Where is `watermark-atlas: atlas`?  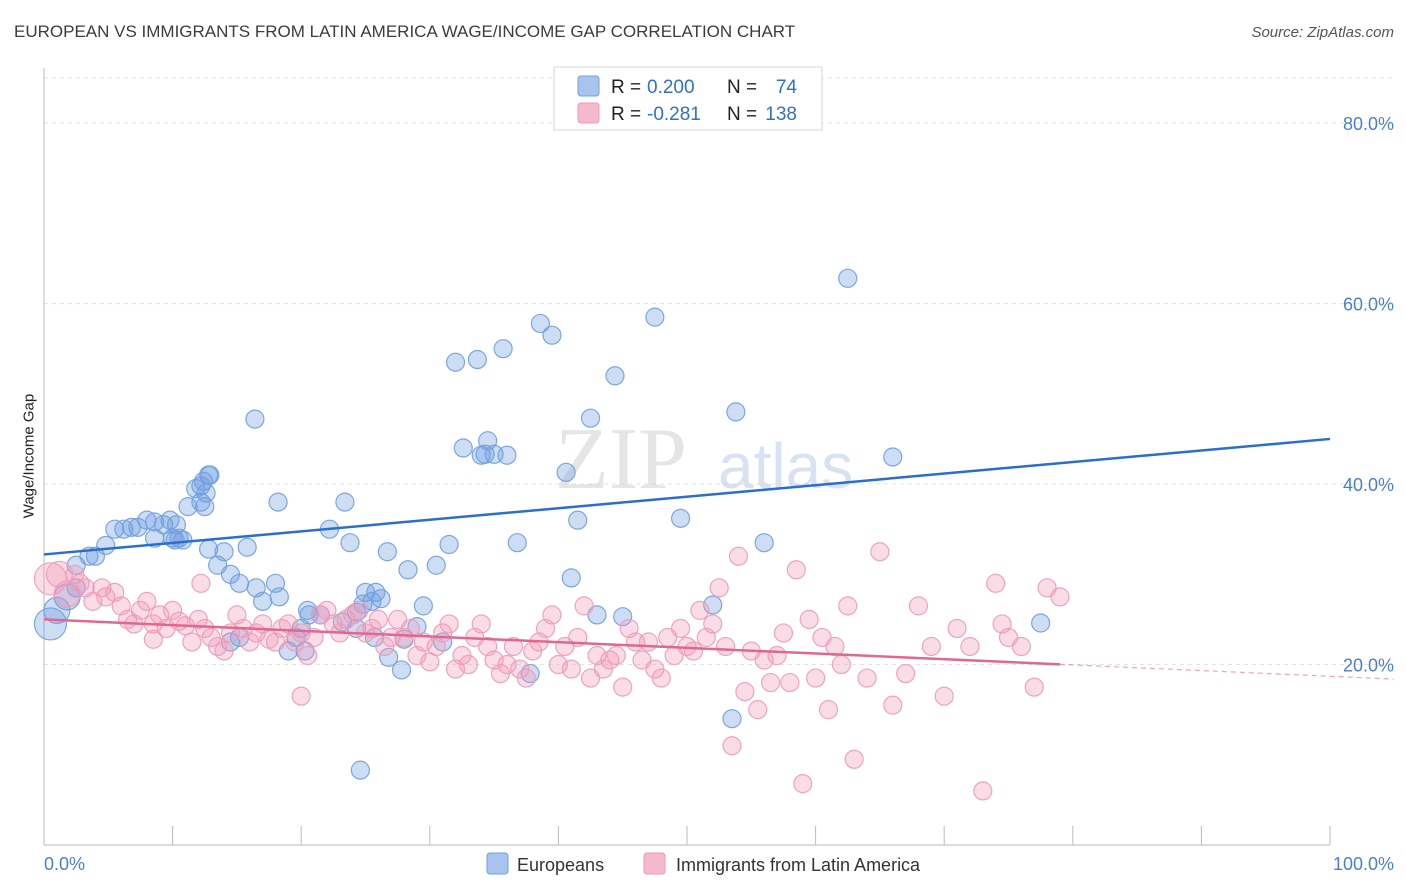 watermark-atlas: atlas is located at coordinates (785, 466).